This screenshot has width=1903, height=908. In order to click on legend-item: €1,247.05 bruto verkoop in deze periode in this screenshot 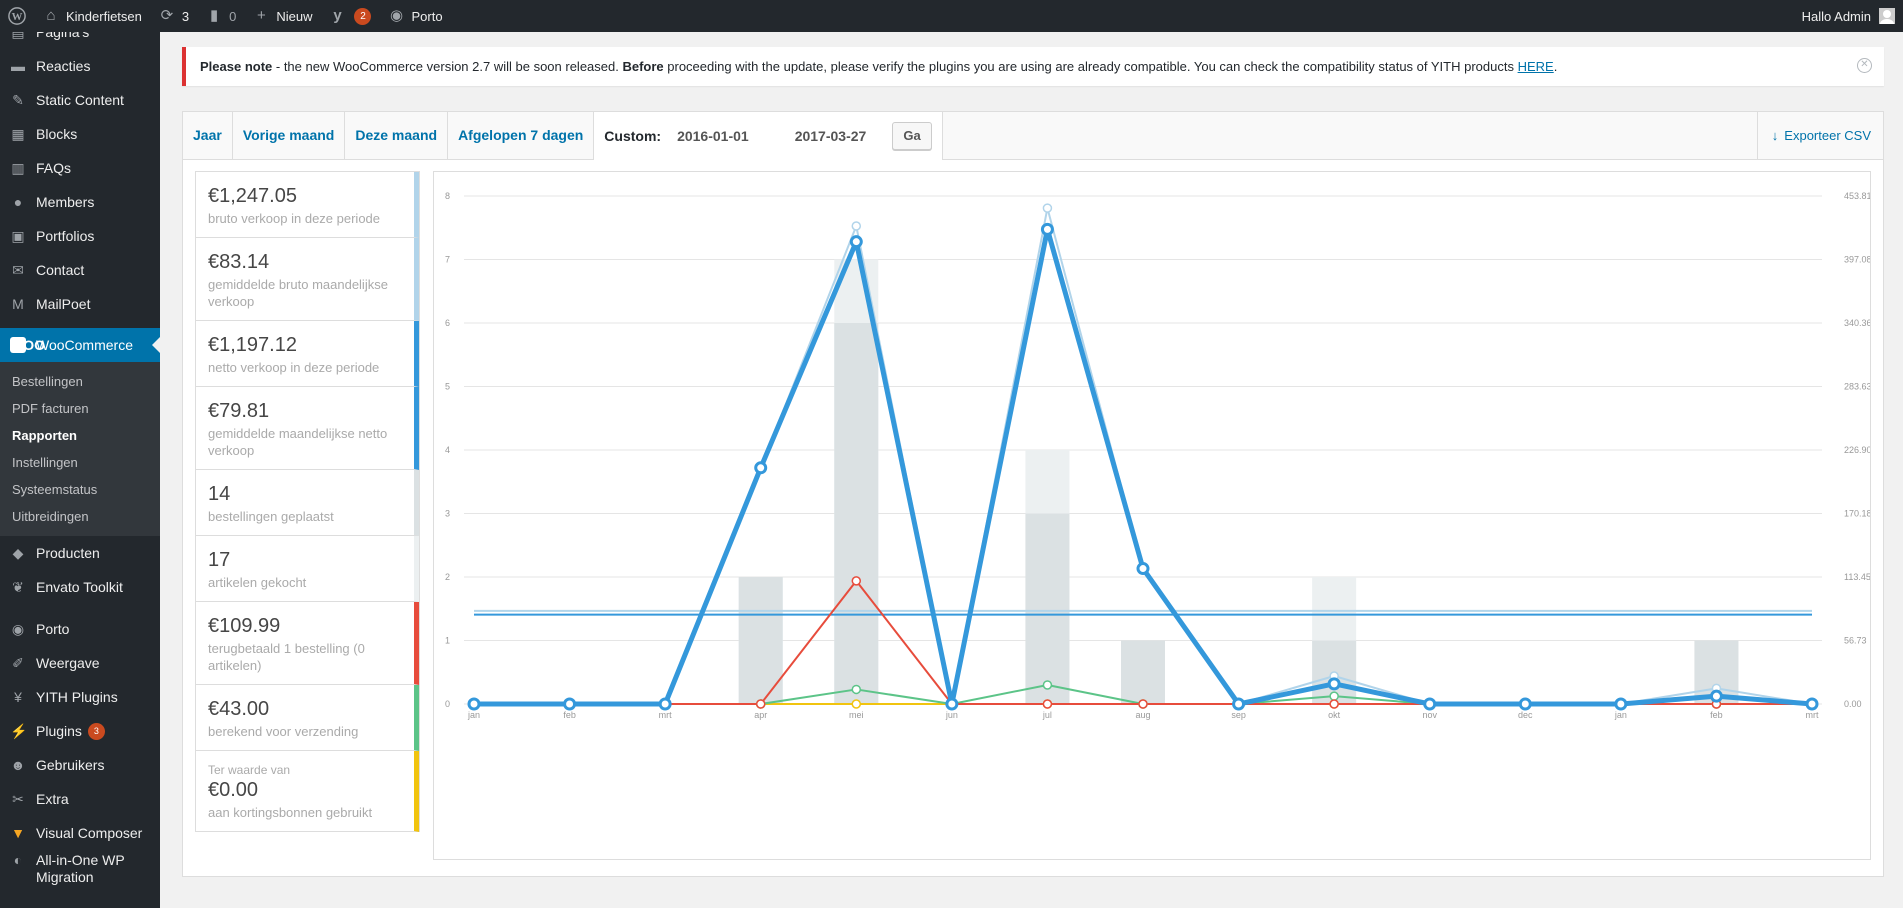, I will do `click(307, 205)`.